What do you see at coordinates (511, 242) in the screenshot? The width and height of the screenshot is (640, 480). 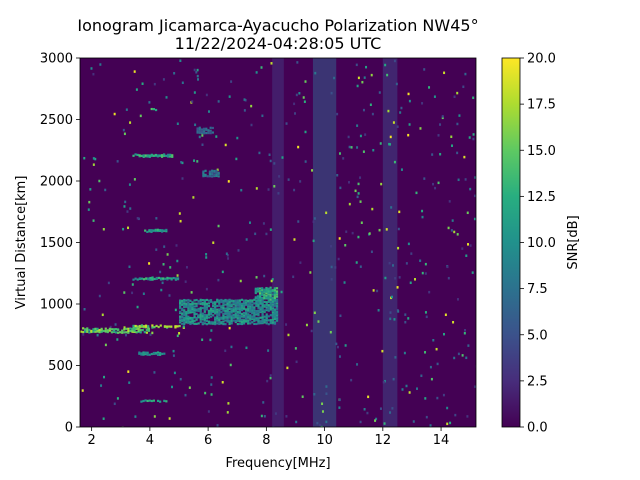 I see `colorbar-gradient` at bounding box center [511, 242].